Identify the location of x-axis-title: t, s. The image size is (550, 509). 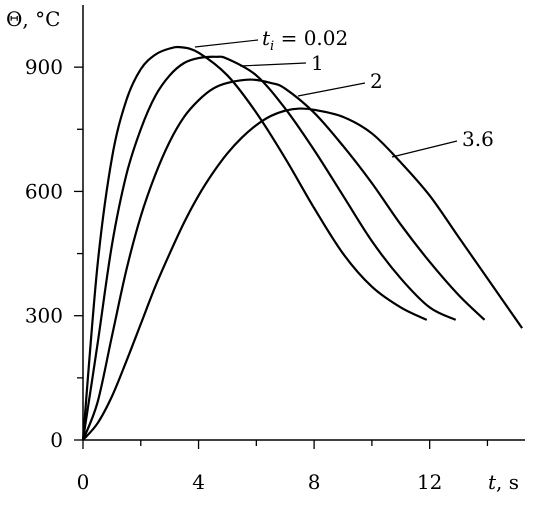
(503, 482).